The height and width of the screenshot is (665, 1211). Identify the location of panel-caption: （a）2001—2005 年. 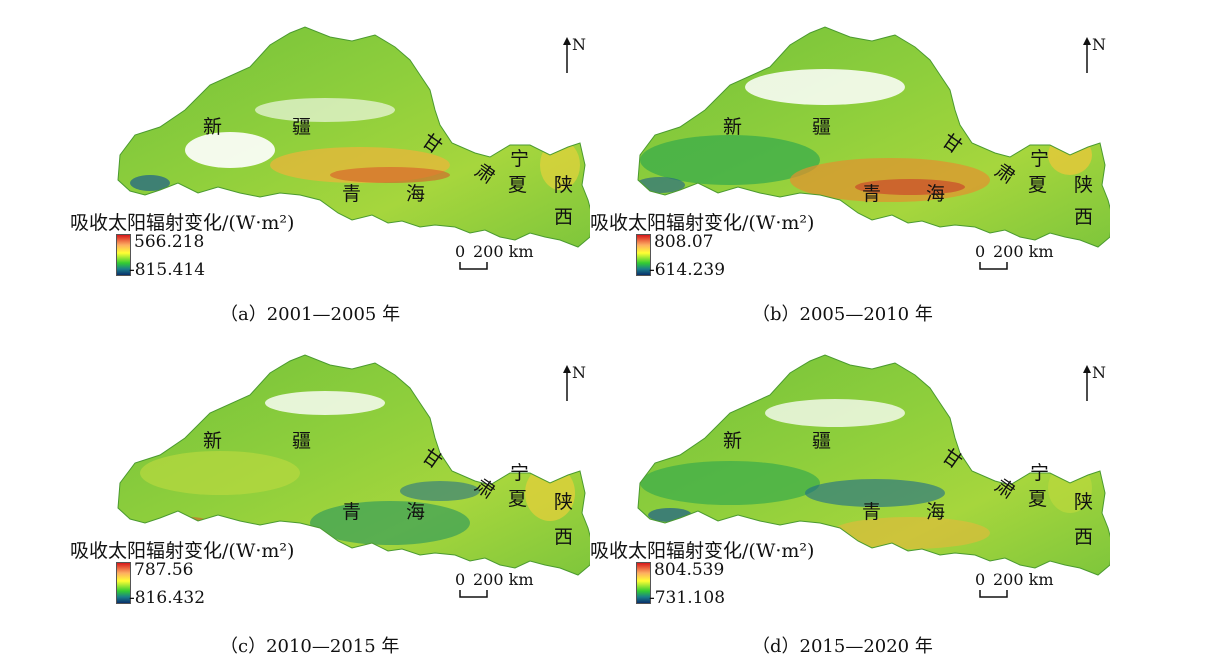
(310, 314).